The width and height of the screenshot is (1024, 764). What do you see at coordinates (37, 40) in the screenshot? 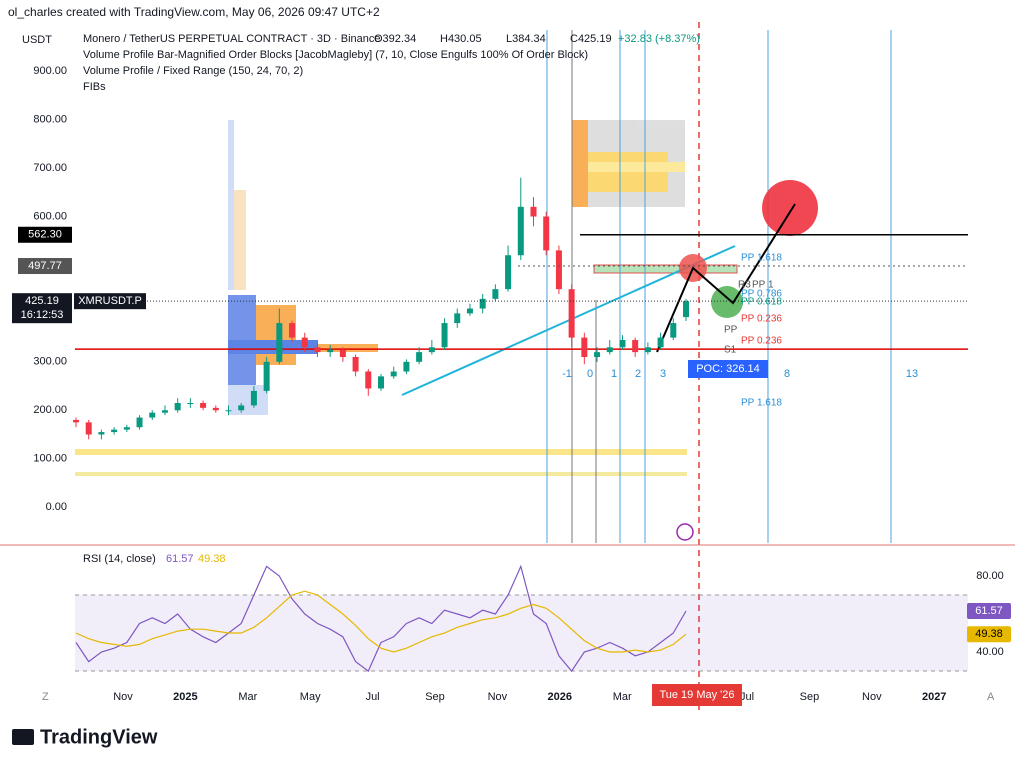
I see `currency: USDT` at bounding box center [37, 40].